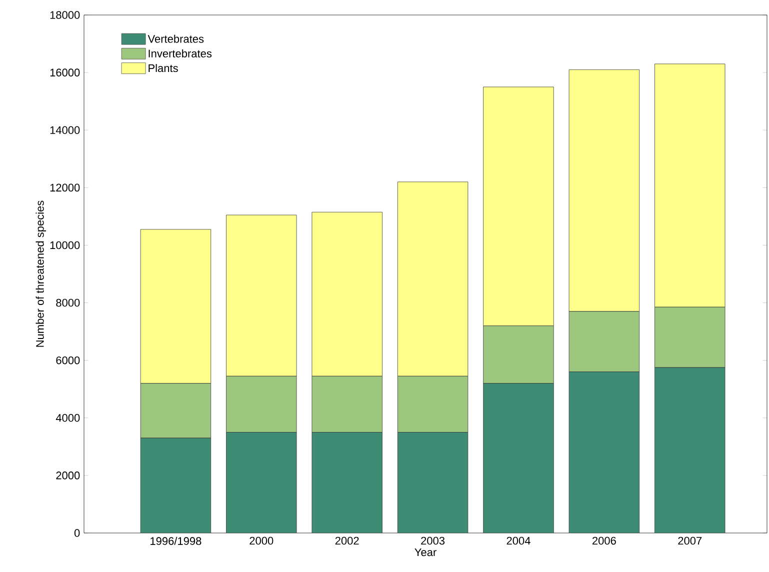  Describe the element at coordinates (41, 273) in the screenshot. I see `y-axis-title: Number of threatened species` at that location.